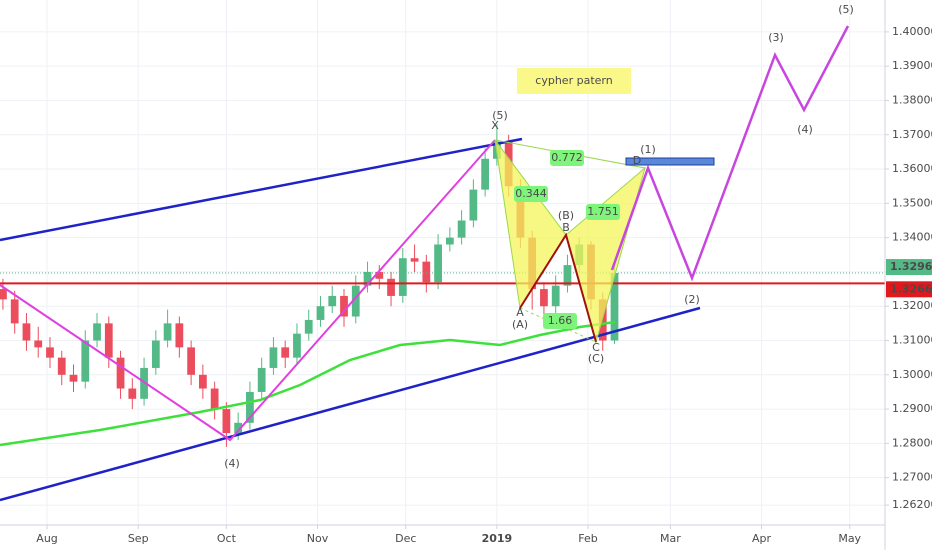 The height and width of the screenshot is (550, 932). I want to click on x-tick-label: Oct, so click(227, 538).